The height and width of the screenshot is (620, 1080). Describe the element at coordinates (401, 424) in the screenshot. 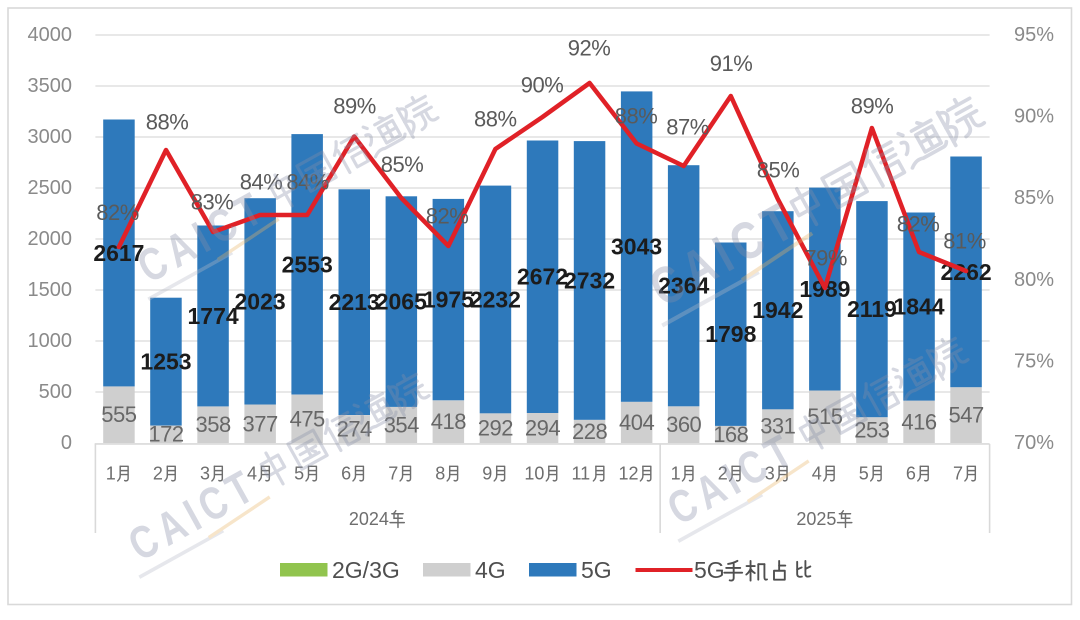

I see `svg-text: 354` at that location.